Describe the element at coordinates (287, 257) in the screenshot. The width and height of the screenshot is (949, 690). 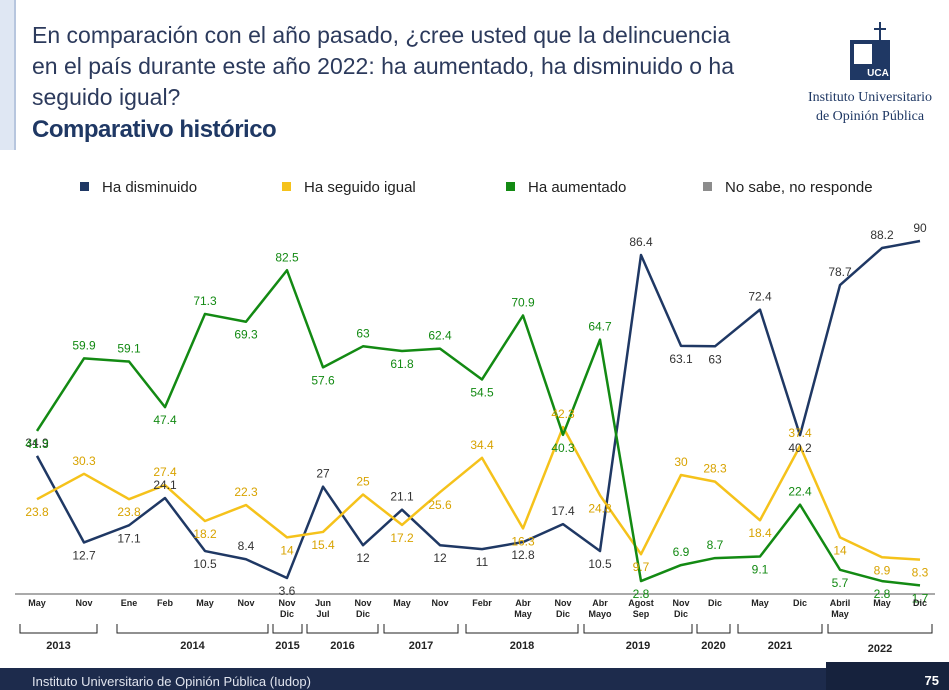
I see `value-label: 82.5` at that location.